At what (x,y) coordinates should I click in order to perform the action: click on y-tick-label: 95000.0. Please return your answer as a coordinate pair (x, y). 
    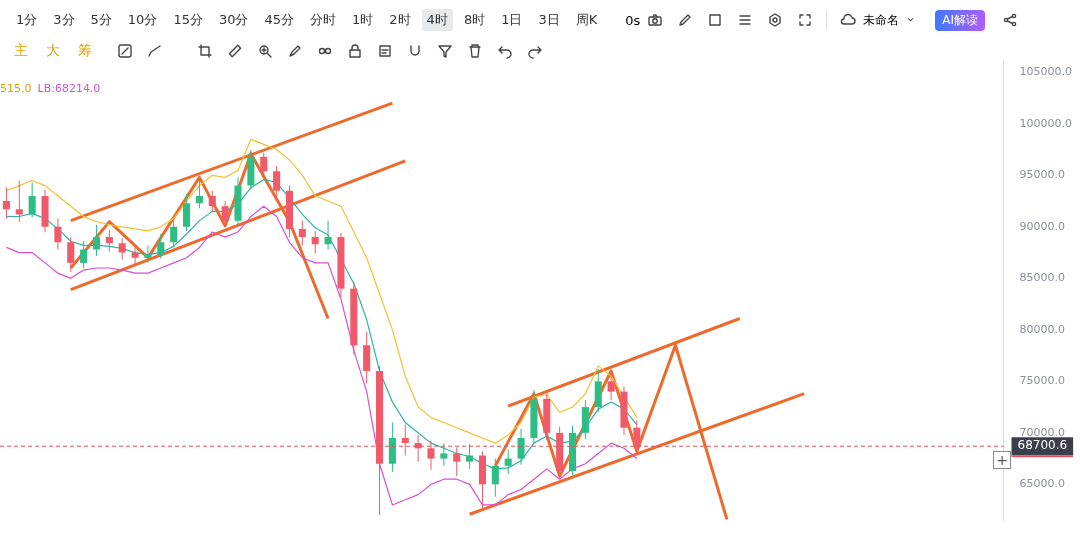
    Looking at the image, I should click on (1042, 175).